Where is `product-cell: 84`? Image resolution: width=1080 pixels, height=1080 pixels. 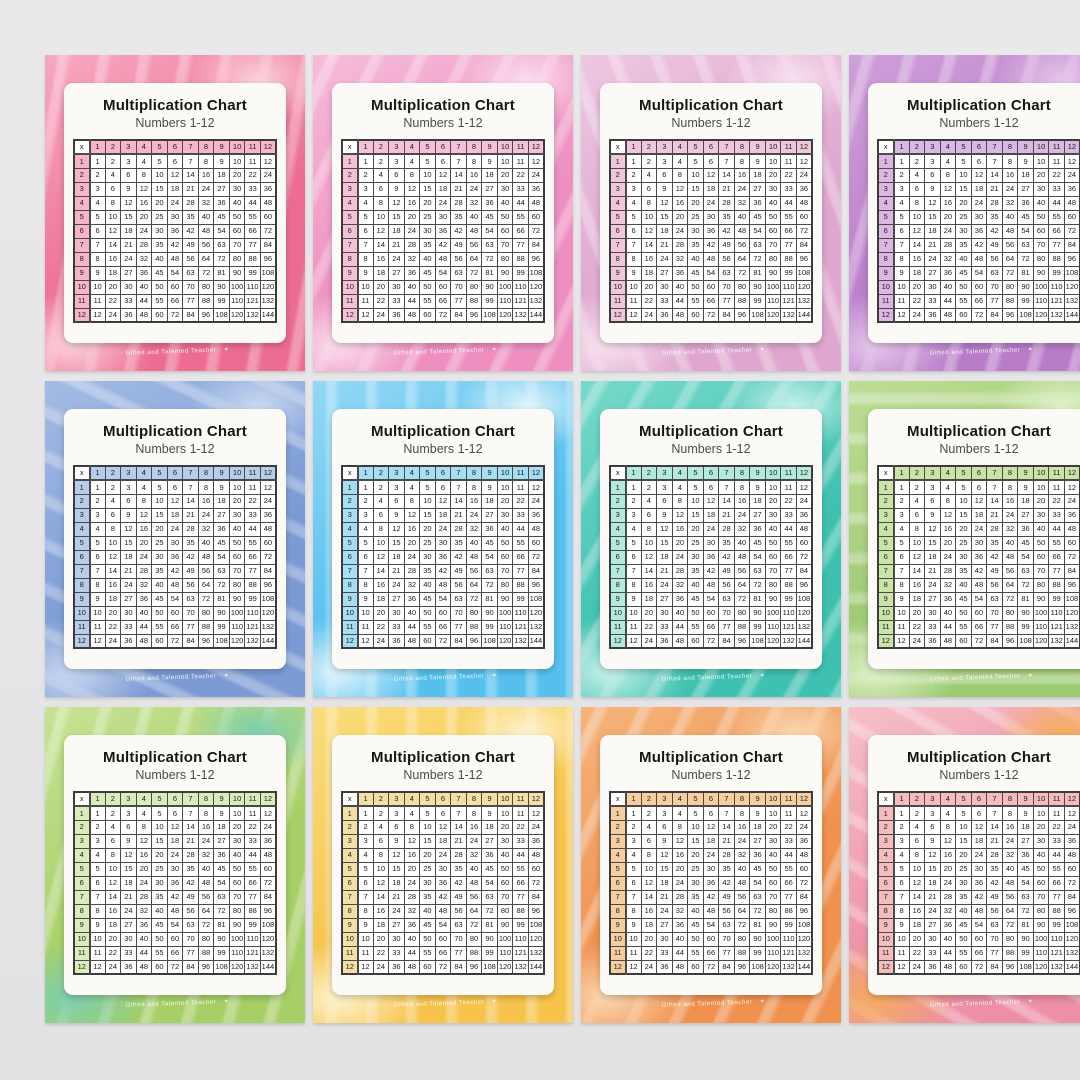 product-cell: 84 is located at coordinates (1071, 897).